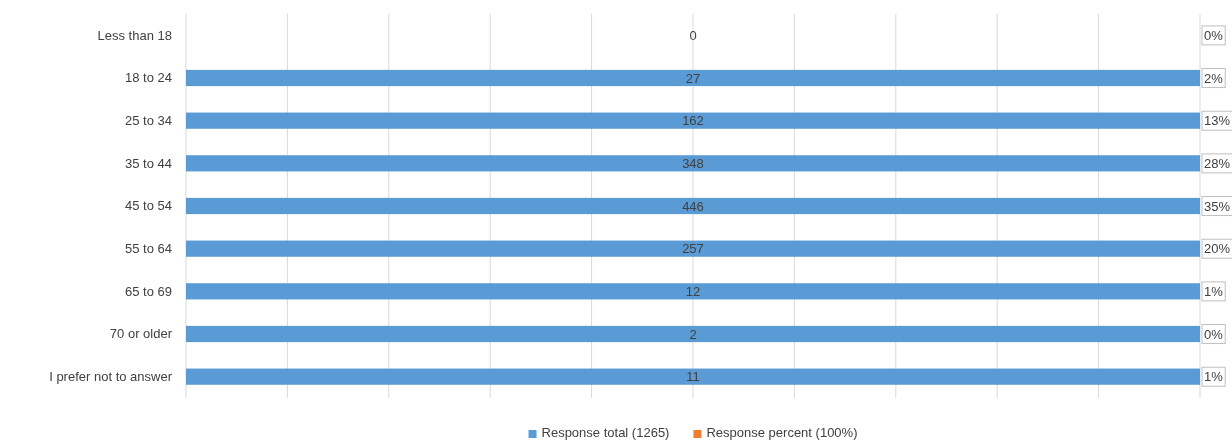 The image size is (1232, 444). I want to click on y-tick-label: 25 to 34, so click(148, 120).